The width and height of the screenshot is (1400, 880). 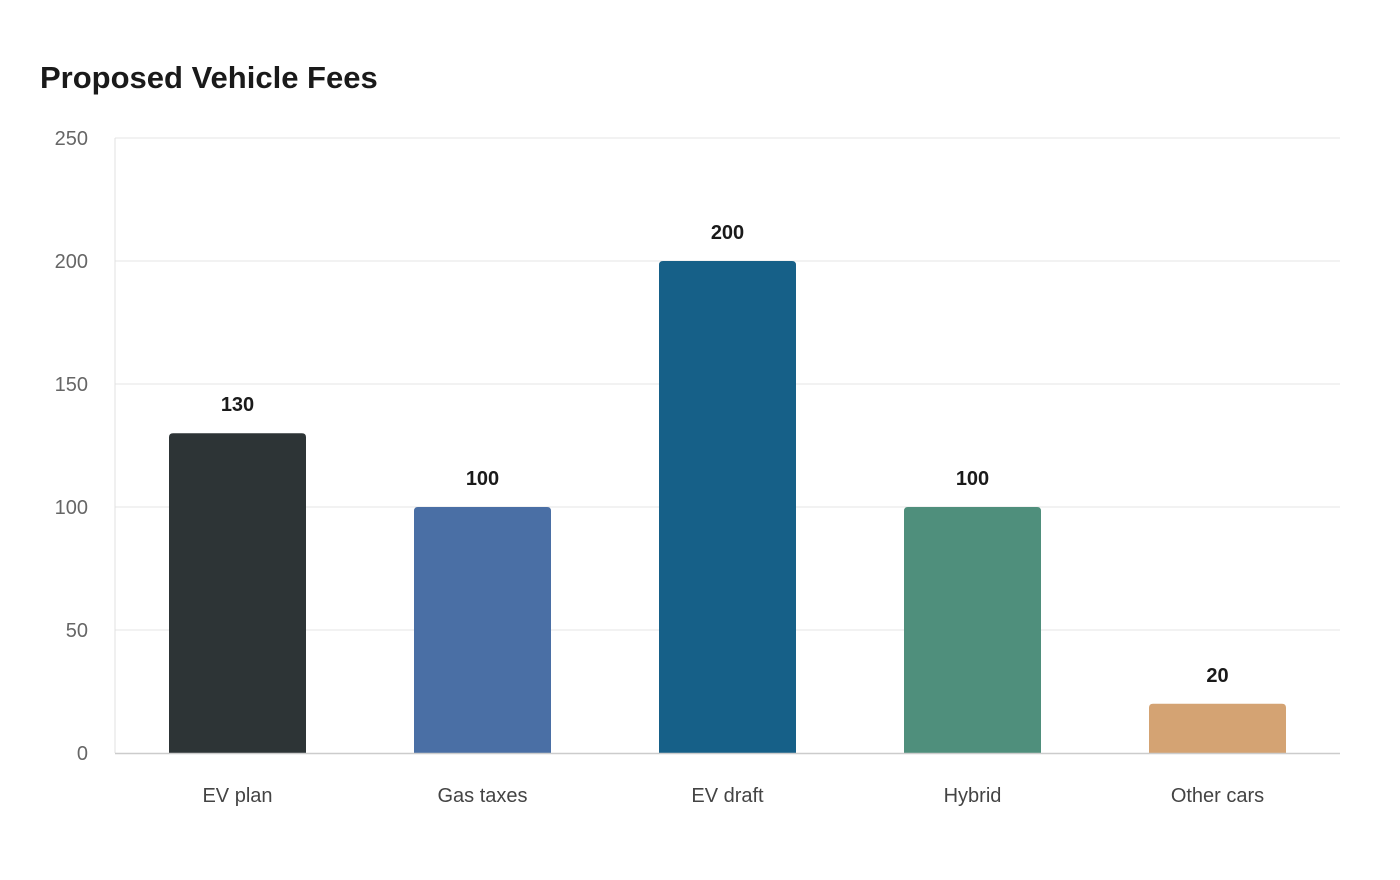 I want to click on data-label: 130, so click(x=237, y=405).